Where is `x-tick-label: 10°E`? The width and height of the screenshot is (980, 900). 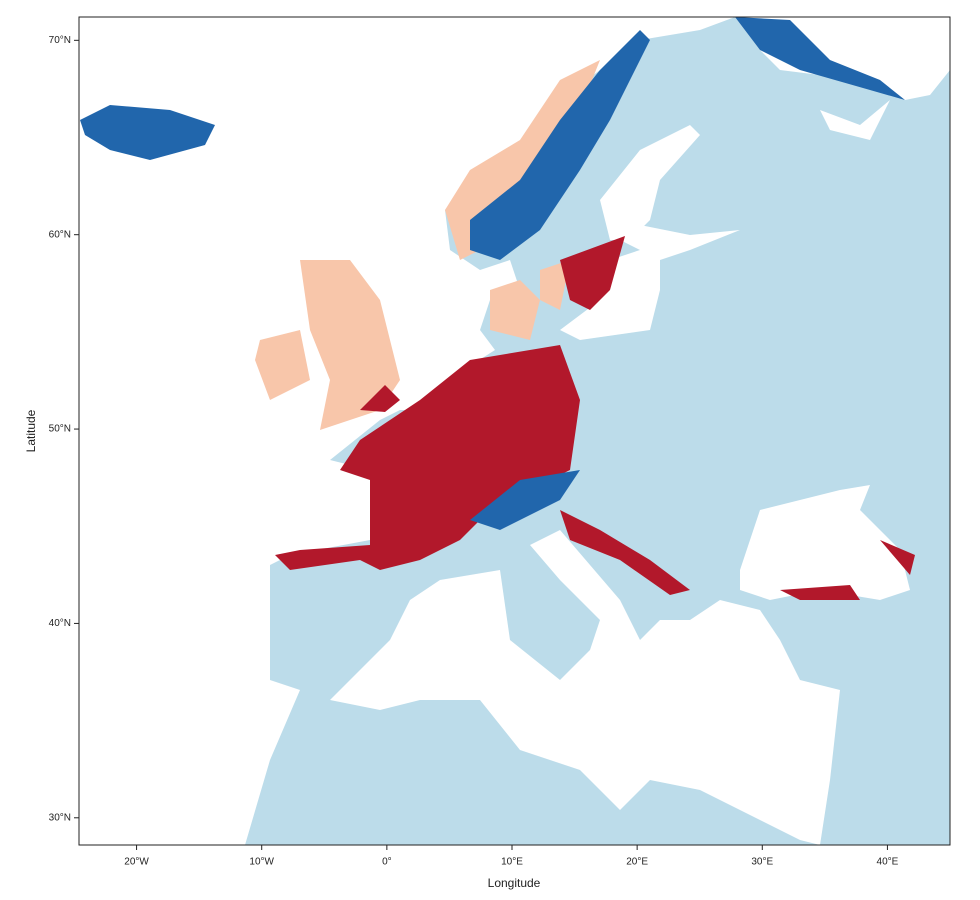
x-tick-label: 10°E is located at coordinates (512, 862).